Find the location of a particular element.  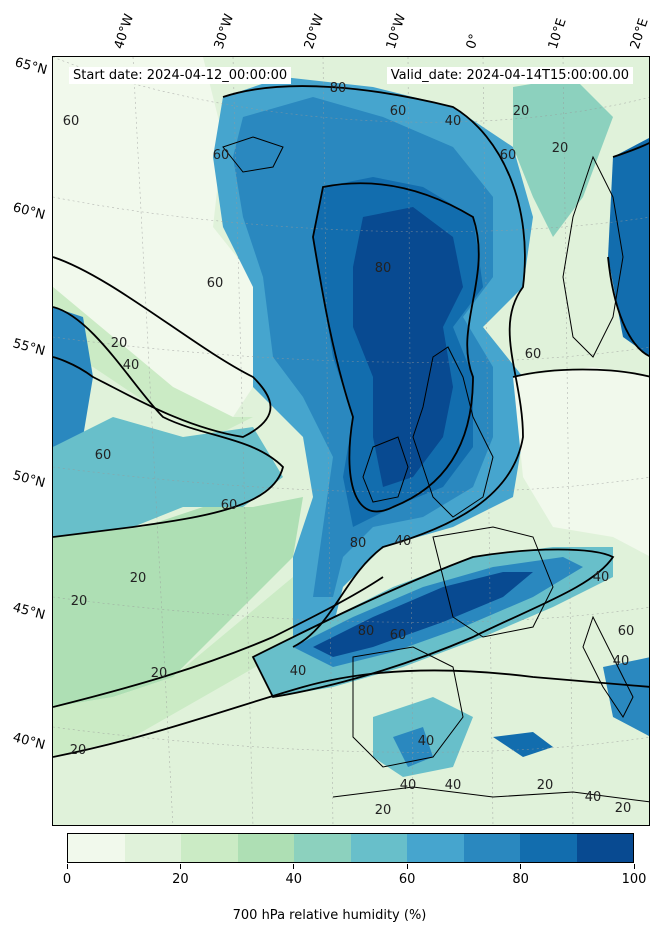

field-mid-band is located at coordinates (178, 602).